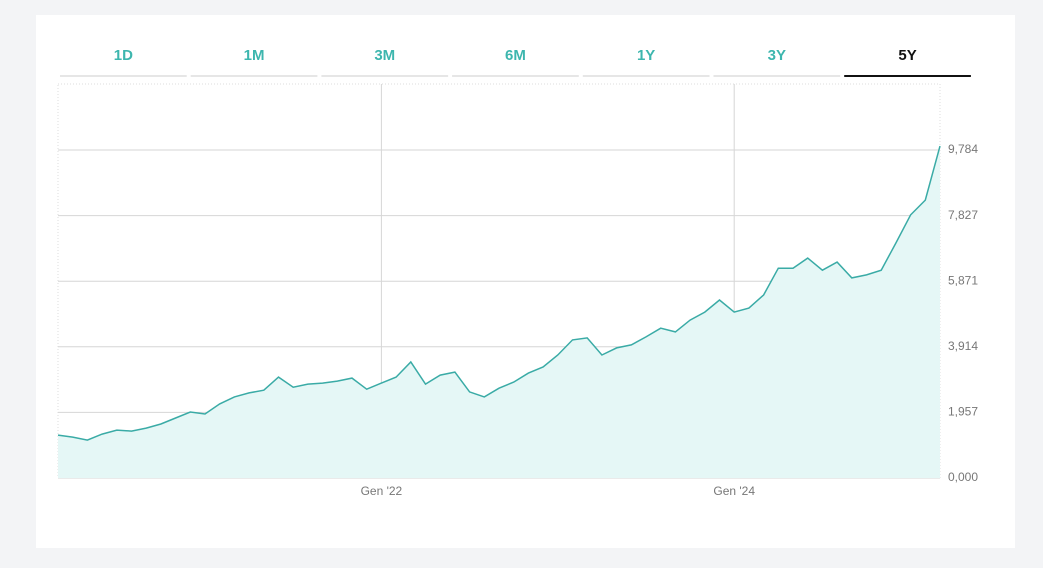 This screenshot has width=1043, height=568. Describe the element at coordinates (123, 55) in the screenshot. I see `tab: 1D` at that location.